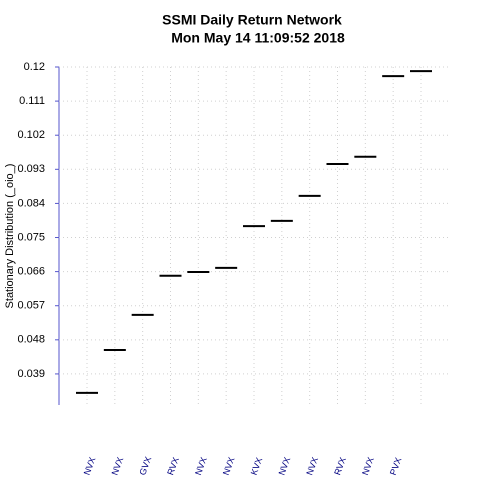 The height and width of the screenshot is (480, 480). What do you see at coordinates (396, 466) in the screenshot?
I see `x-tick-label: PVX` at bounding box center [396, 466].